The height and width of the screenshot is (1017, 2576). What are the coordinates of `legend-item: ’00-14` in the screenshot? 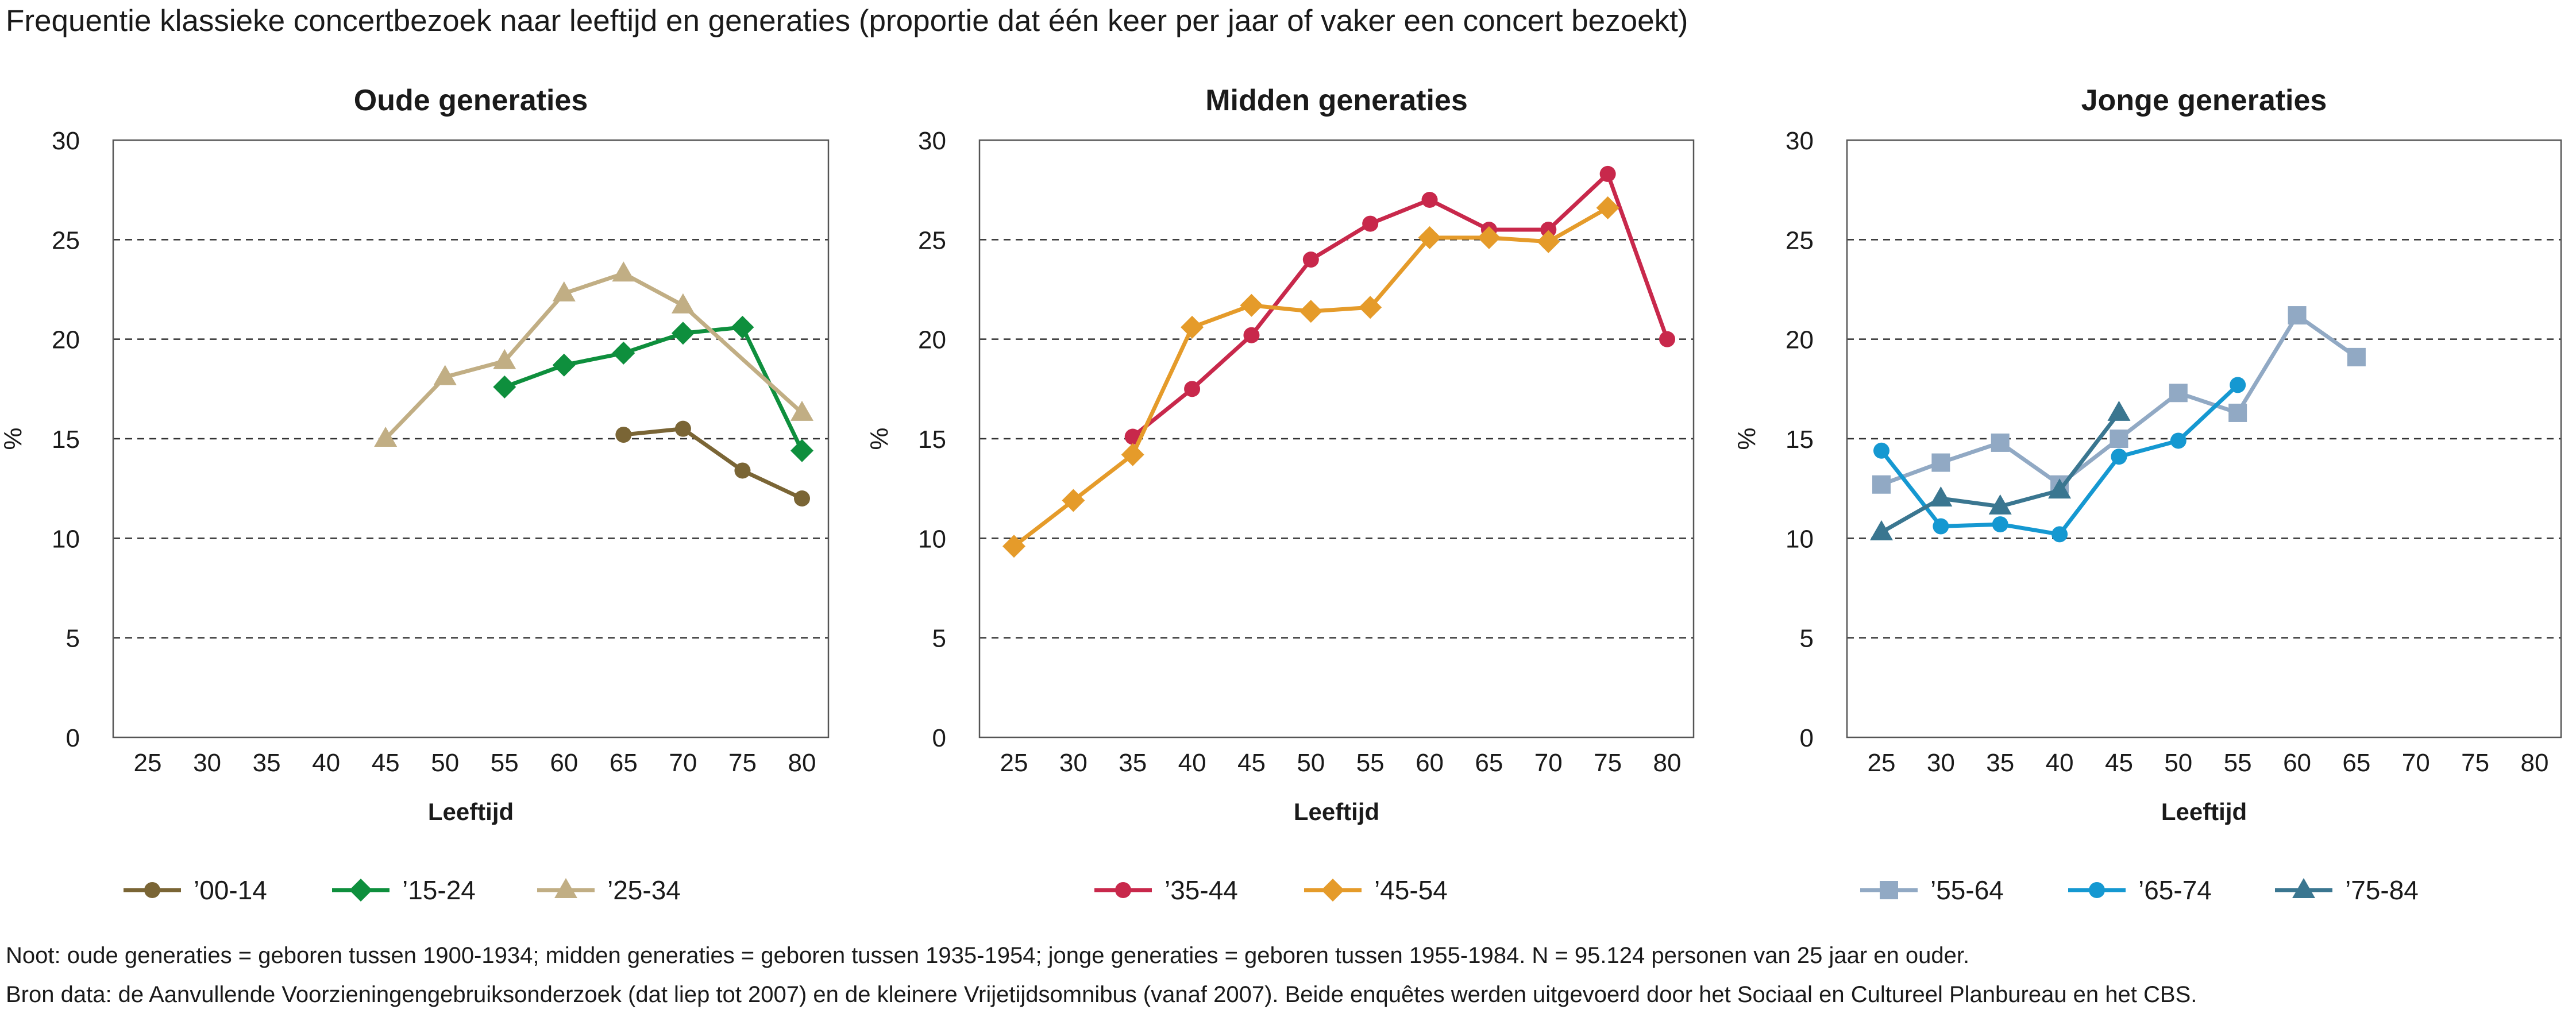 It's located at (195, 890).